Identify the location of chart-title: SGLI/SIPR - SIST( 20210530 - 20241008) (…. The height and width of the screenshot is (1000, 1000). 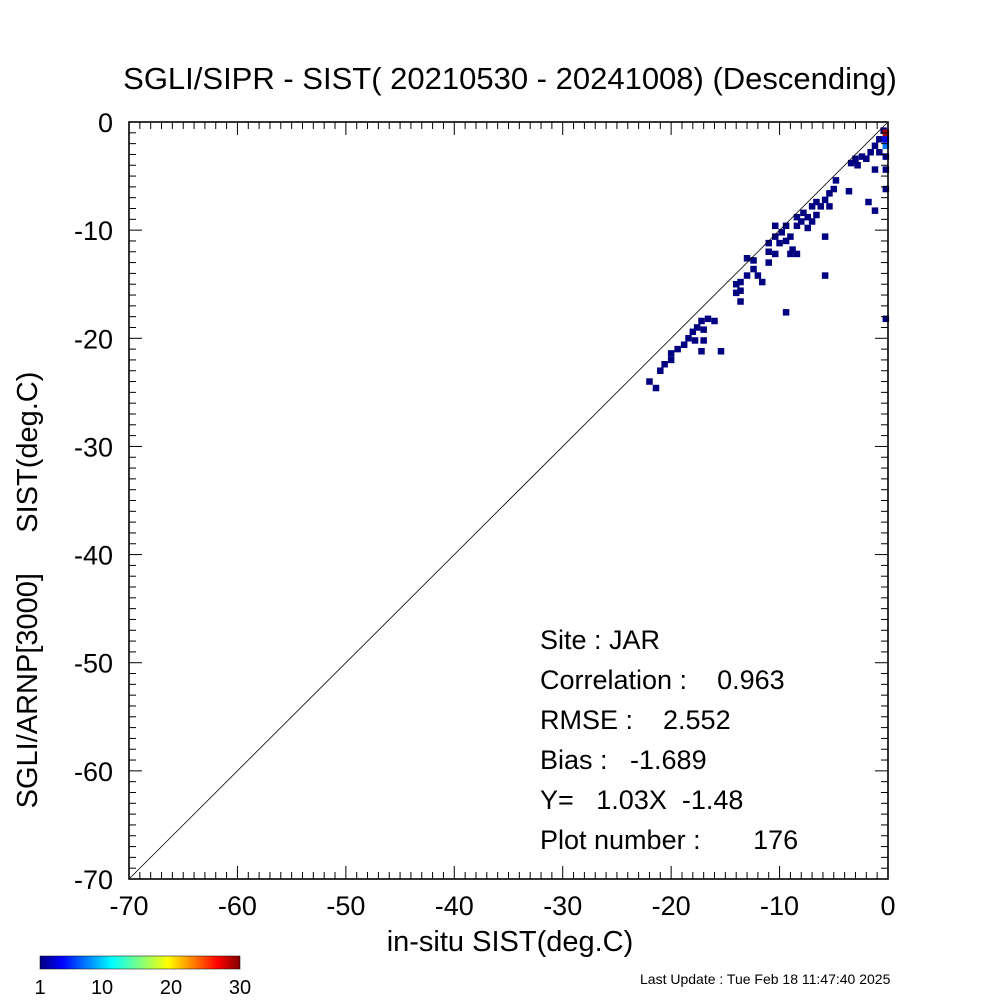
(510, 78).